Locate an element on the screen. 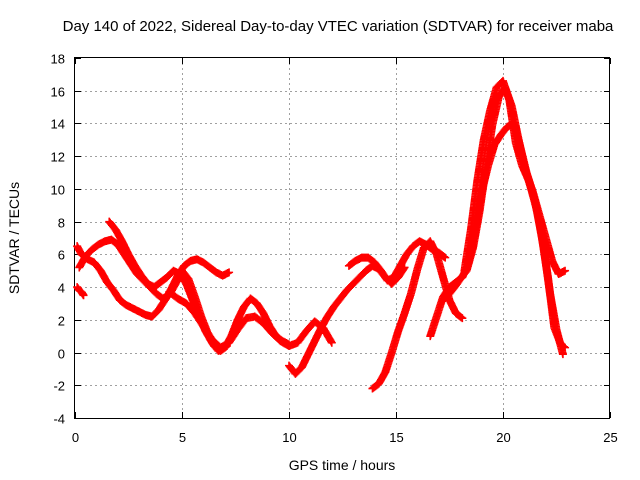 The height and width of the screenshot is (480, 640). y-tick-label: 0 is located at coordinates (61, 354).